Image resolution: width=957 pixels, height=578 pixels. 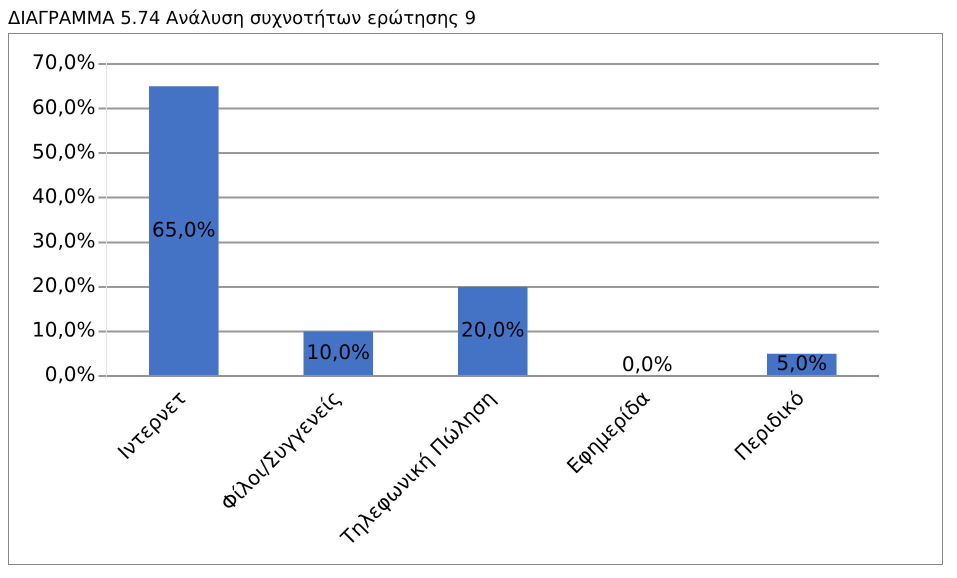 What do you see at coordinates (64, 62) in the screenshot?
I see `y-tick-label: 70,0%` at bounding box center [64, 62].